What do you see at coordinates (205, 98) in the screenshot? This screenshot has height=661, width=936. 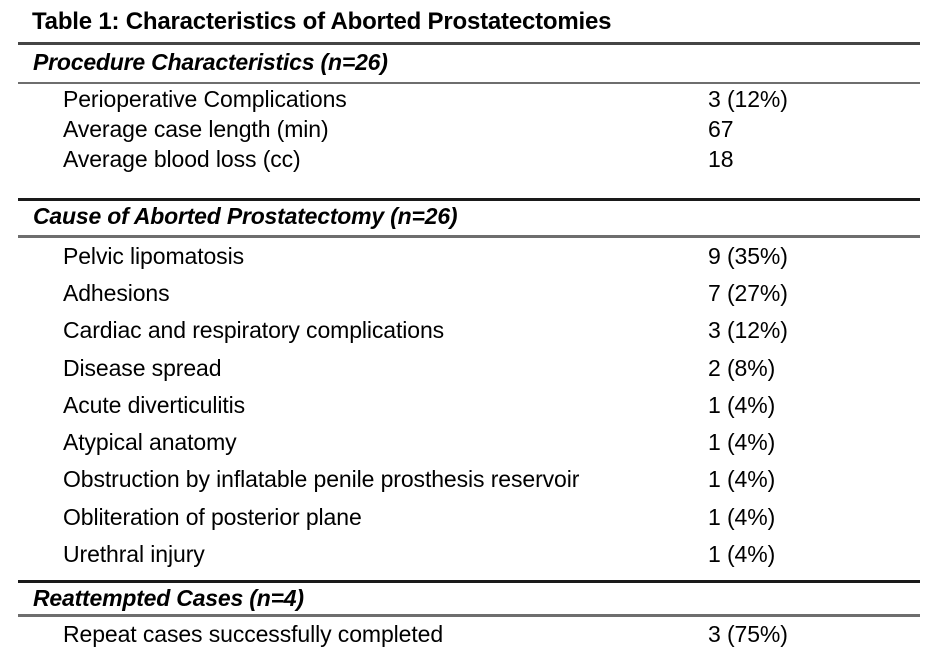 I see `row-label: Perioperative Complications` at bounding box center [205, 98].